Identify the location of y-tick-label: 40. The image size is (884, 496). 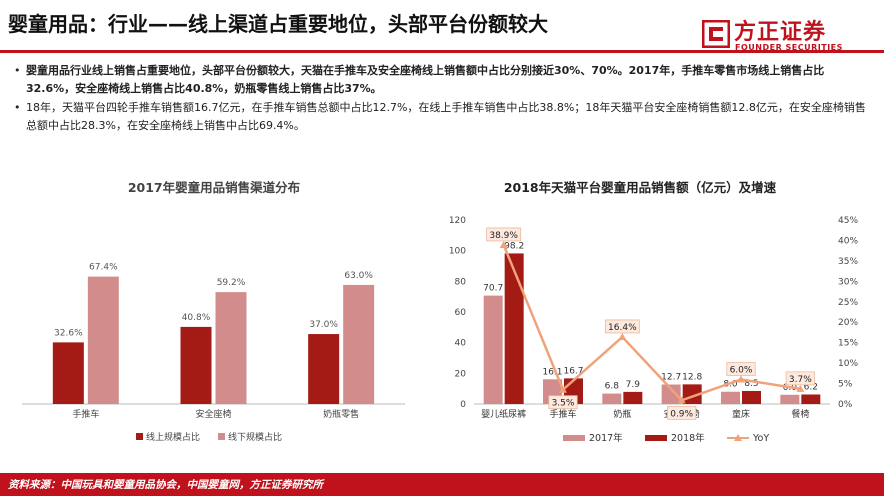
(461, 344).